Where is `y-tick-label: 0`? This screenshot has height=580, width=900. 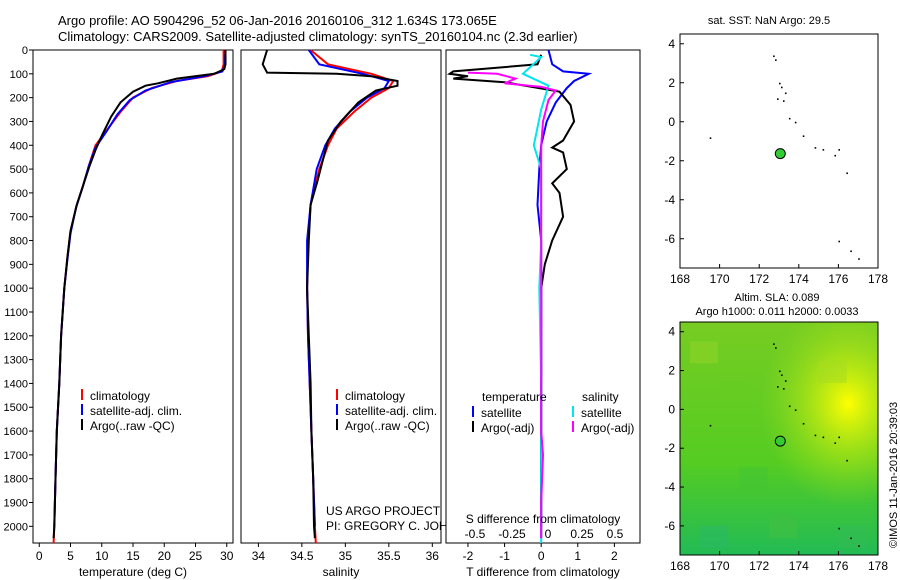
y-tick-label: 0 is located at coordinates (671, 409).